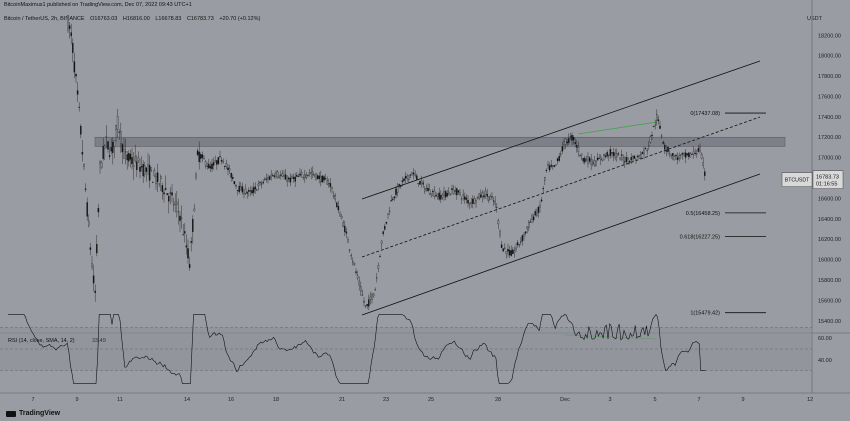 This screenshot has width=850, height=421. Describe the element at coordinates (654, 400) in the screenshot. I see `date-tick-label: 5` at that location.